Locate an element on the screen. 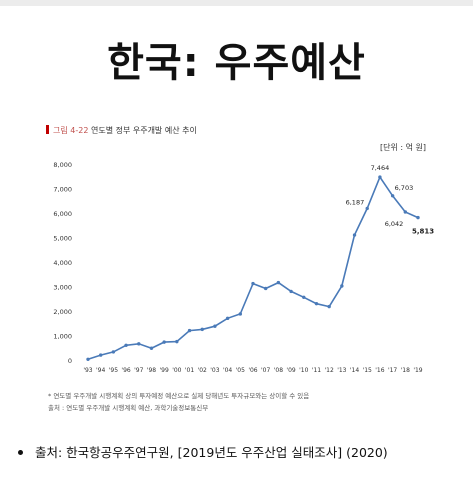 Image resolution: width=473 pixels, height=490 pixels. y-tick-label: 7,000 is located at coordinates (62, 190).